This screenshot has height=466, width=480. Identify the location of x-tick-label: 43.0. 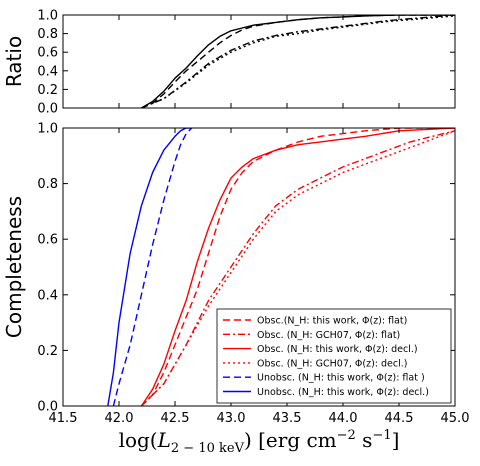
(231, 418).